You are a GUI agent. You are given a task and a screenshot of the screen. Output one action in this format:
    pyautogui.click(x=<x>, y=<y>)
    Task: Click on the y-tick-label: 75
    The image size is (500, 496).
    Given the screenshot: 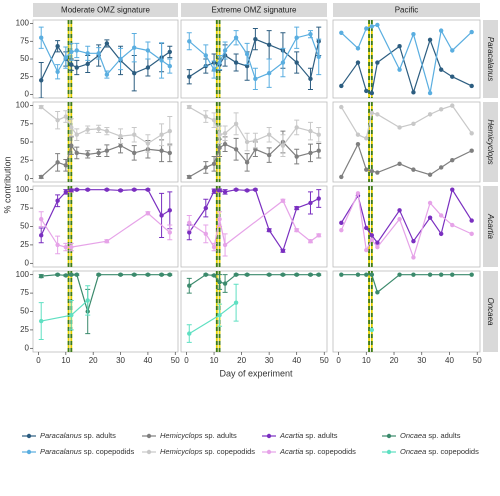 What is the action you would take?
    pyautogui.click(x=24, y=40)
    